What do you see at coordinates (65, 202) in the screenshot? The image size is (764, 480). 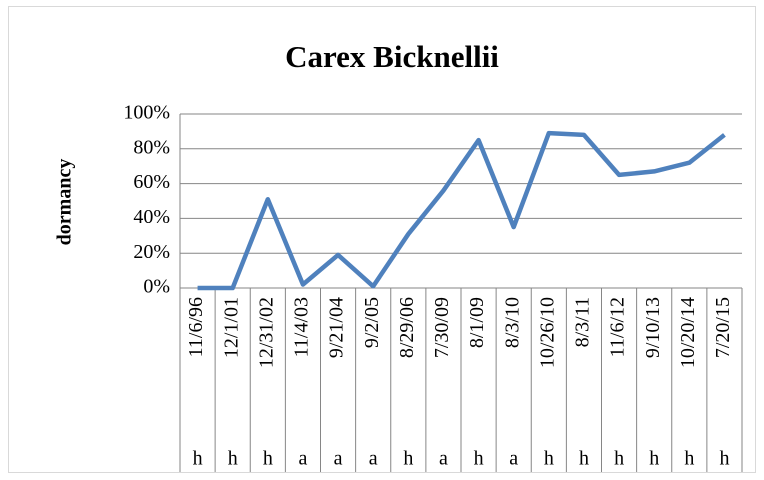 I see `y-axis-label: dormancy` at bounding box center [65, 202].